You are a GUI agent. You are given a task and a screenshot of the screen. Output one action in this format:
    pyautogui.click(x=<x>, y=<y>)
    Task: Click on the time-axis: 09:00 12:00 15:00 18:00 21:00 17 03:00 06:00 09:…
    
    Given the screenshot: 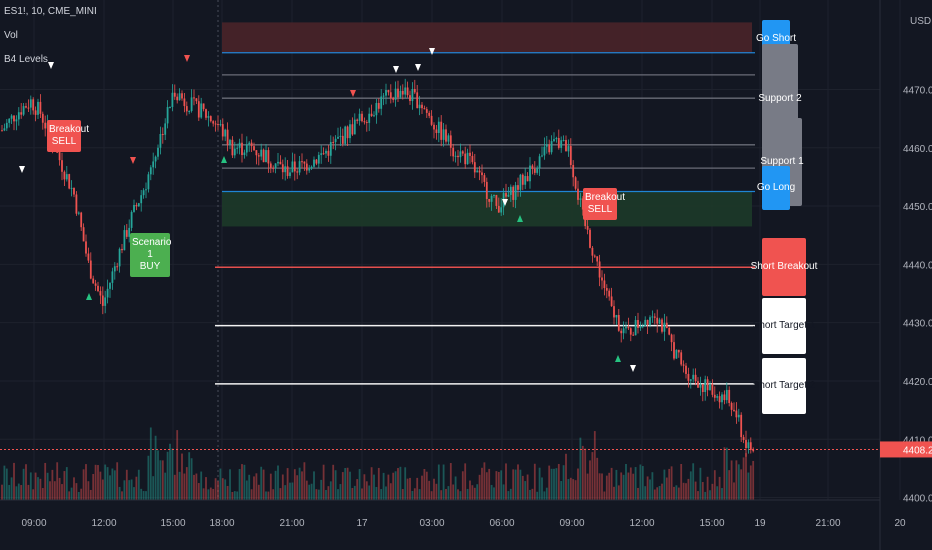 What is the action you would take?
    pyautogui.click(x=453, y=514)
    